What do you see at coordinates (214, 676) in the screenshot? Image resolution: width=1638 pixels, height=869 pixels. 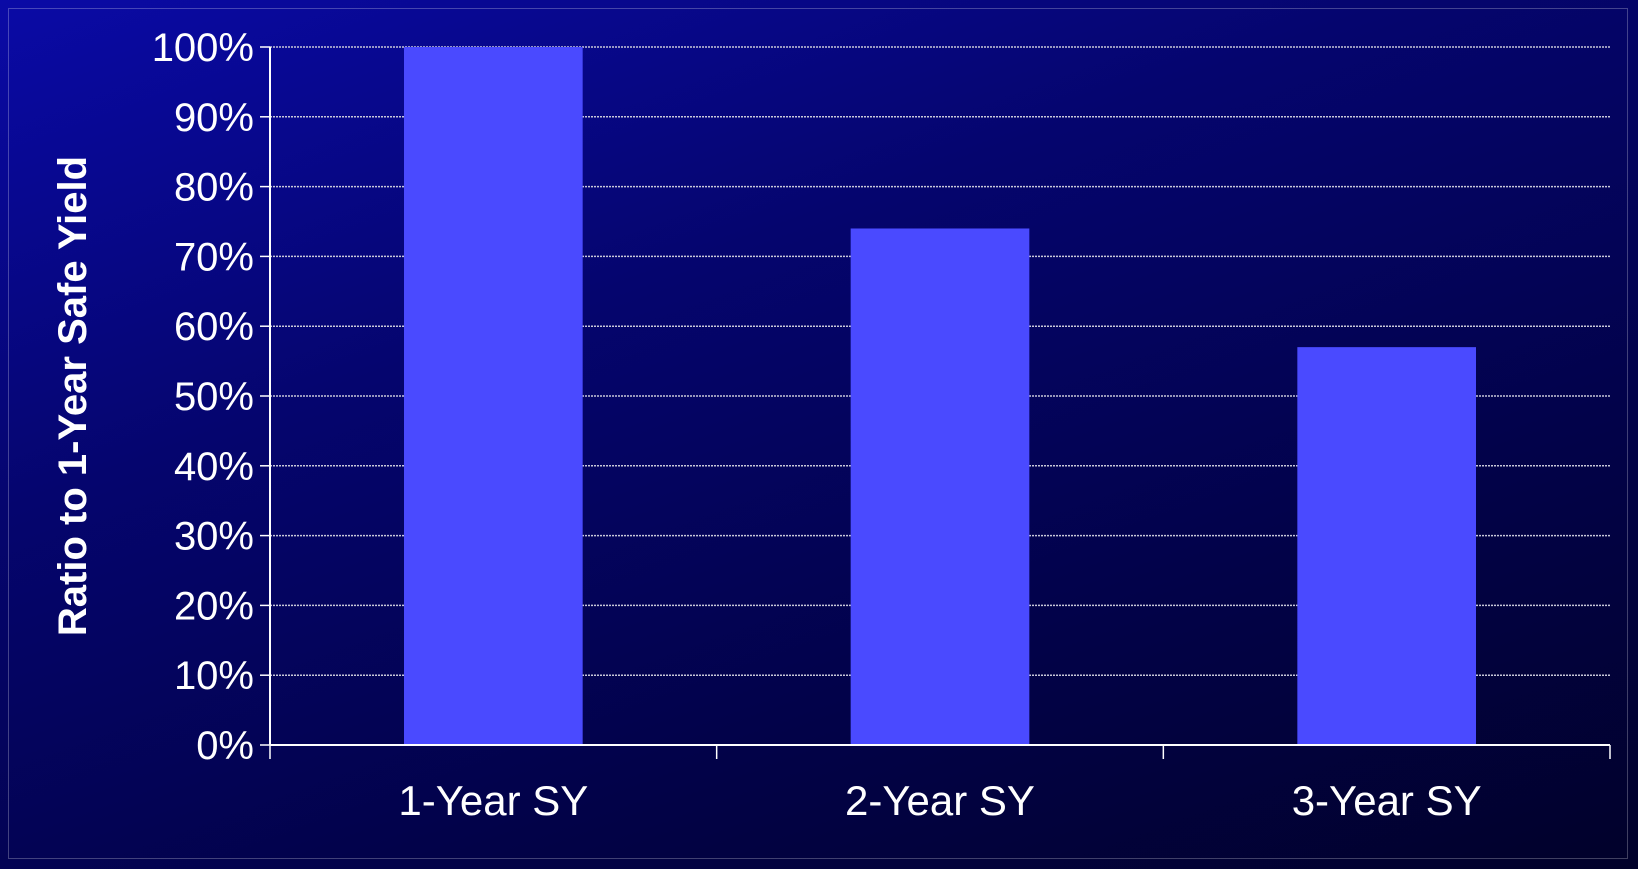 I see `y-tick-label: 10%` at bounding box center [214, 676].